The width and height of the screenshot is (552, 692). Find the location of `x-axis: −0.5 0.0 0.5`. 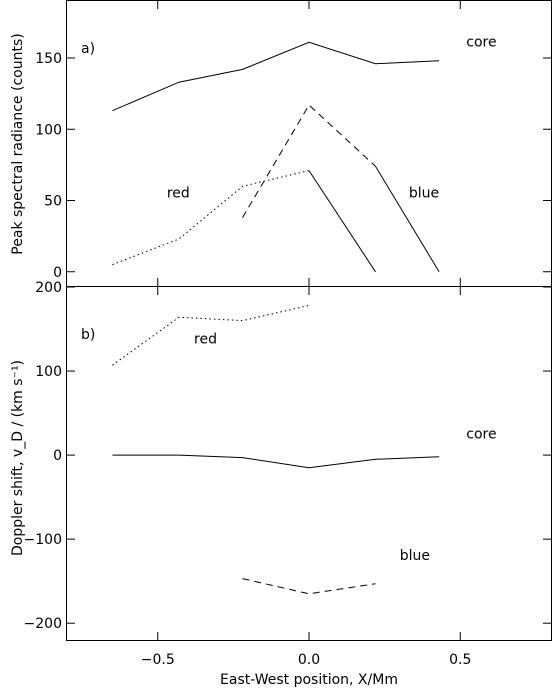

x-axis: −0.5 0.0 0.5 is located at coordinates (306, 660).